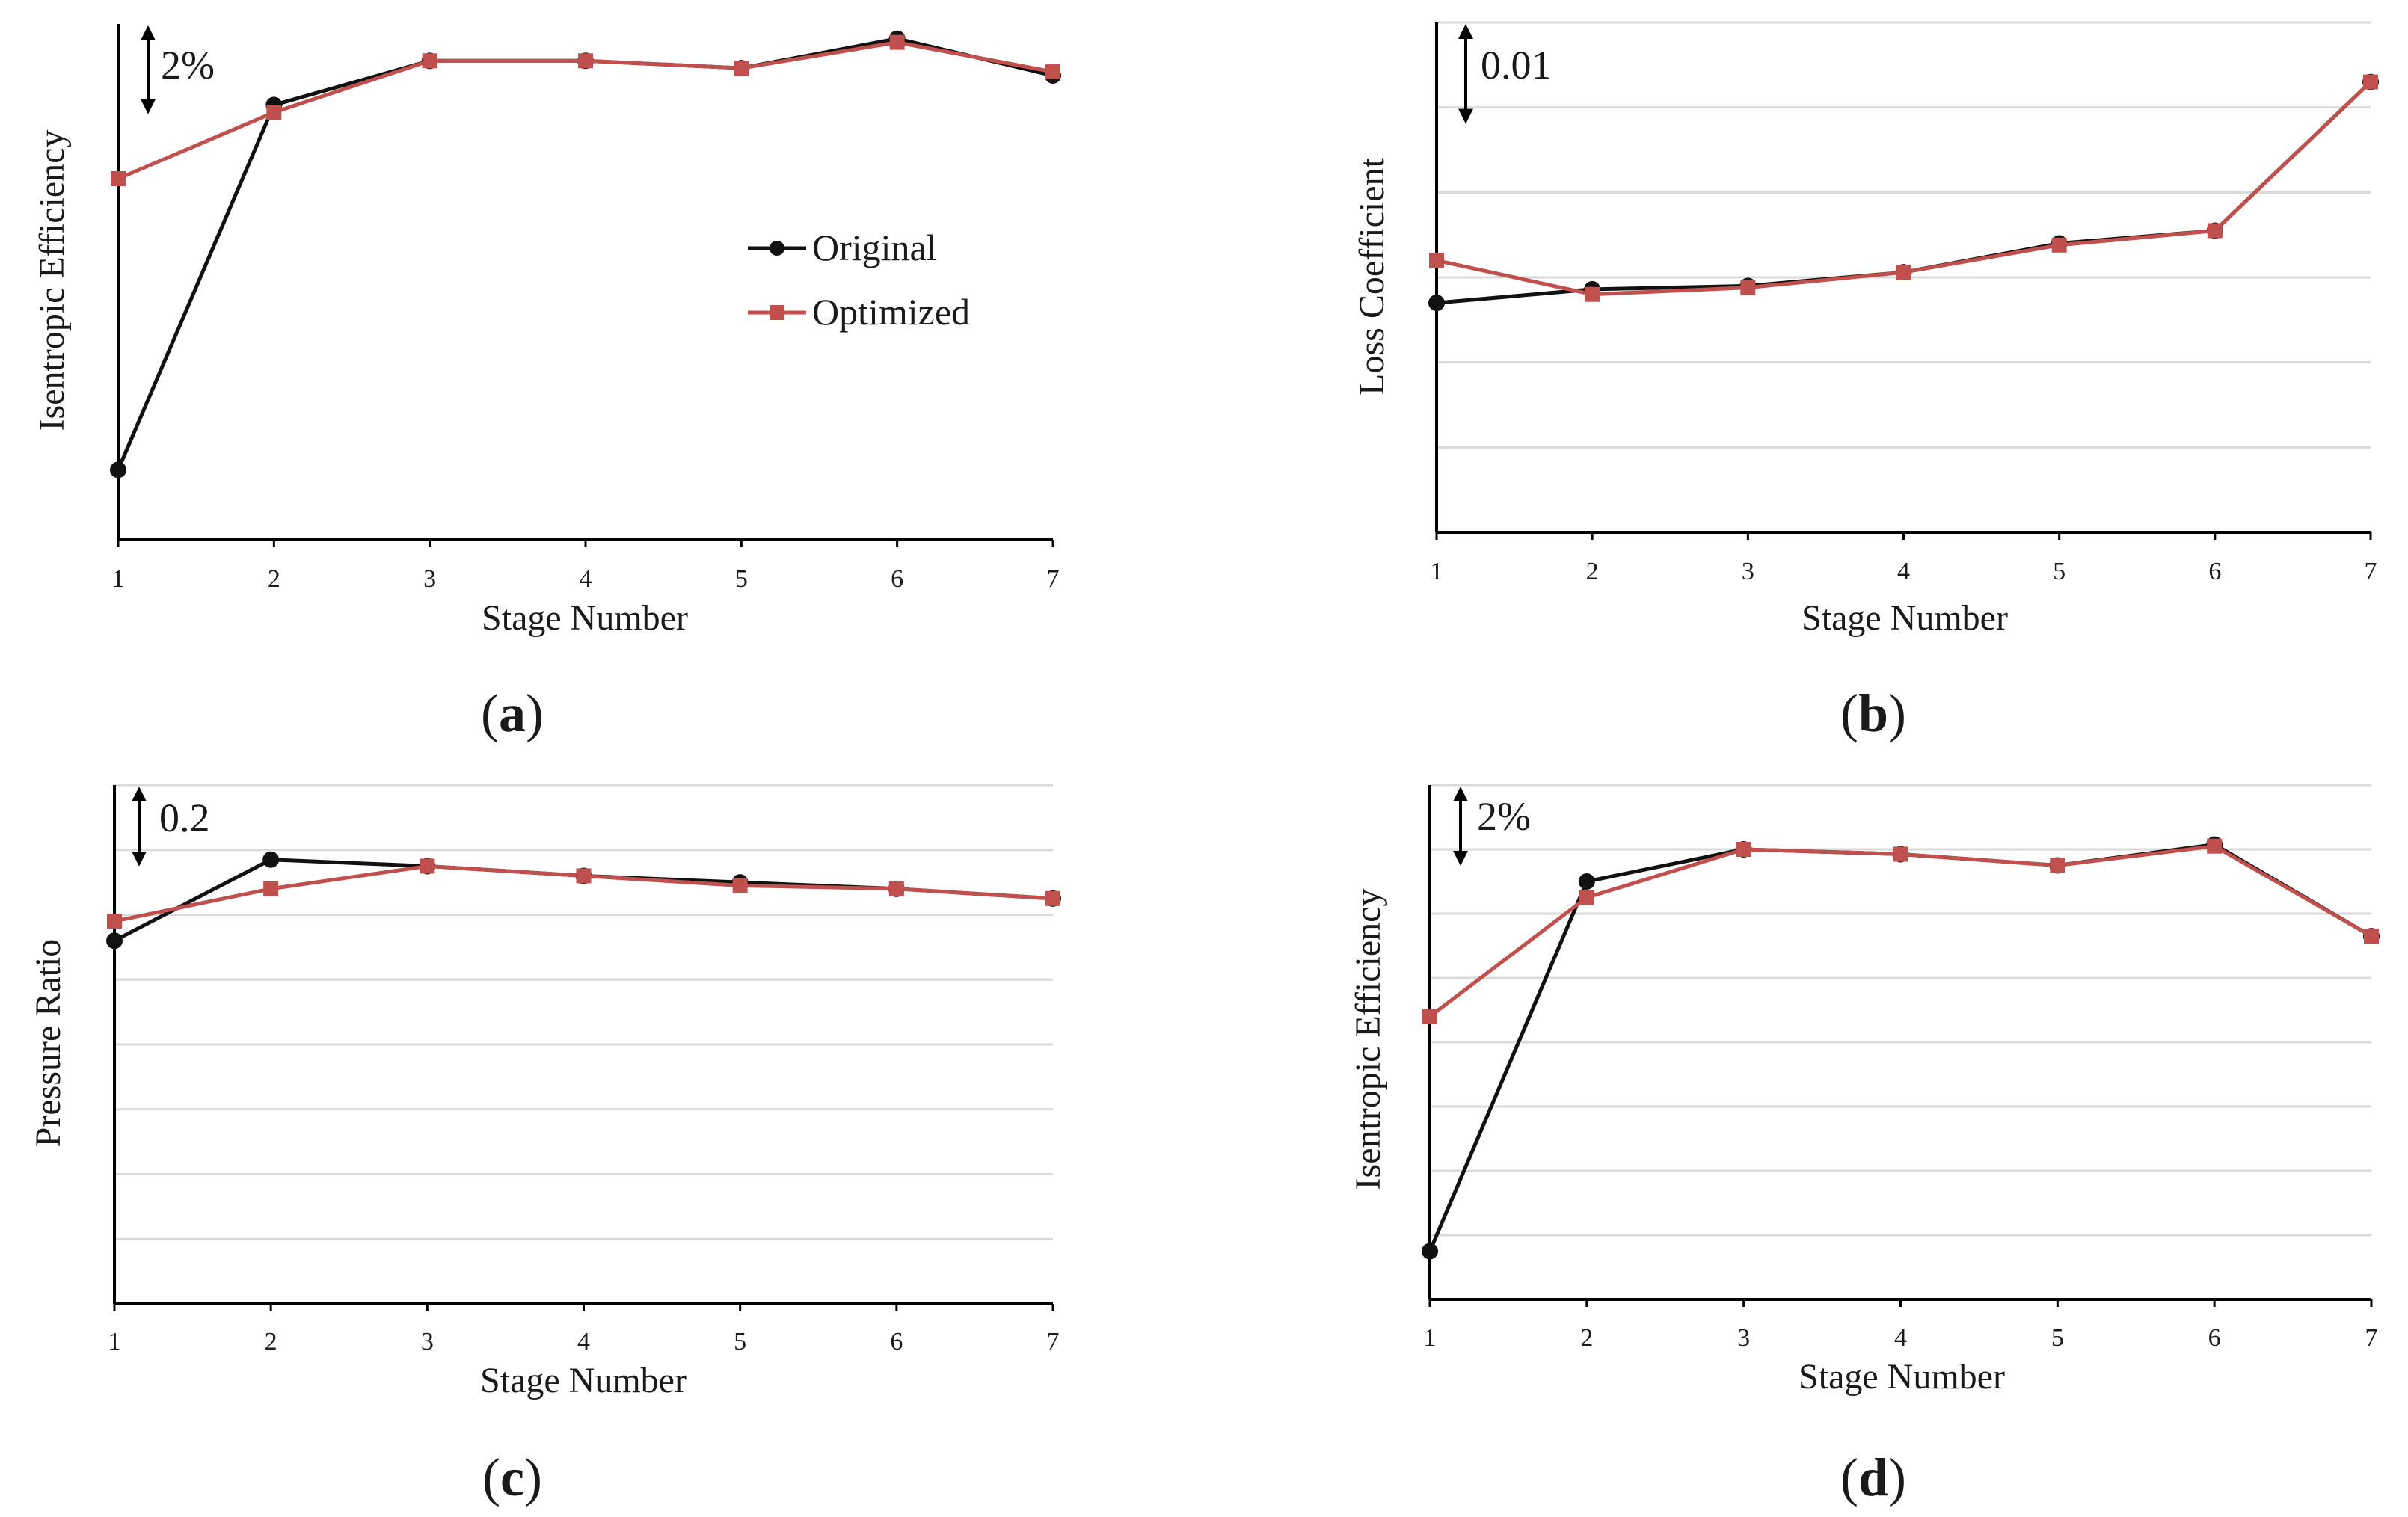 The width and height of the screenshot is (2408, 1517). I want to click on panel-c-caption-letter: c, so click(512, 1477).